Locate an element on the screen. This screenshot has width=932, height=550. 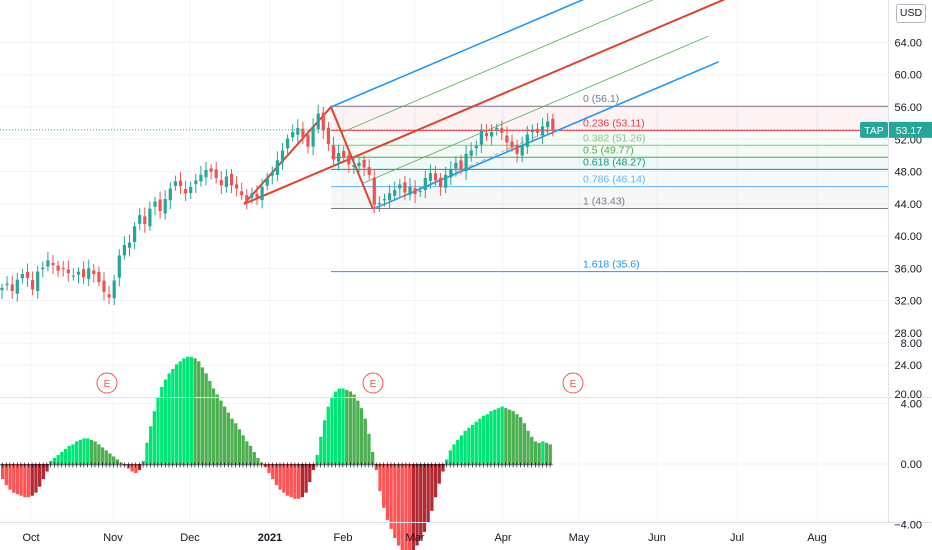
time-tick-label: Aug is located at coordinates (817, 538).